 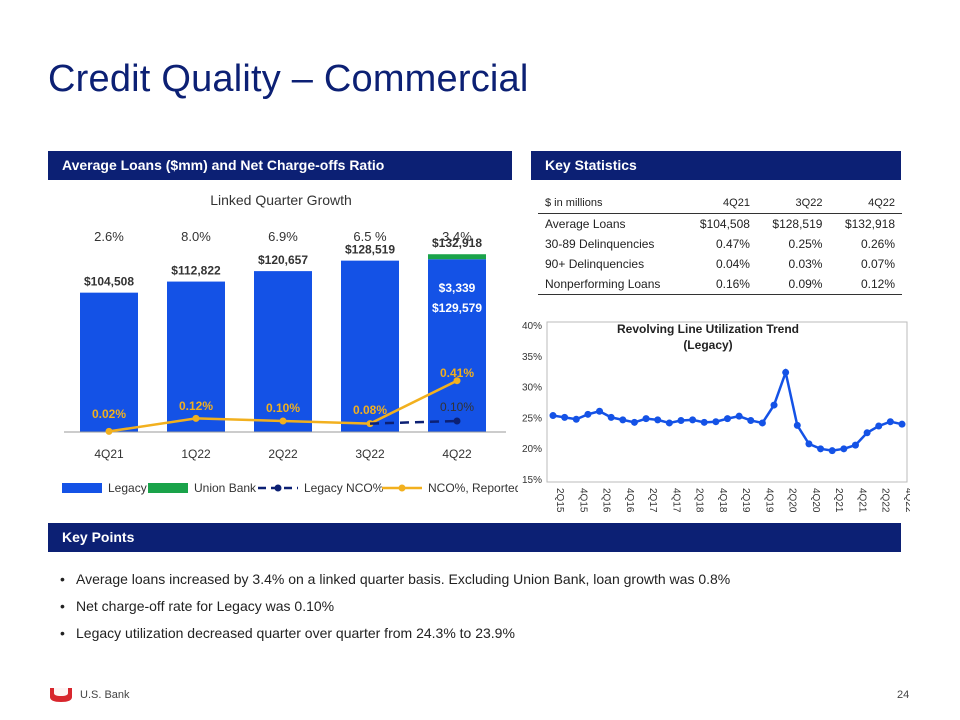 What do you see at coordinates (559, 500) in the screenshot?
I see `x-tick-label: 2Q15` at bounding box center [559, 500].